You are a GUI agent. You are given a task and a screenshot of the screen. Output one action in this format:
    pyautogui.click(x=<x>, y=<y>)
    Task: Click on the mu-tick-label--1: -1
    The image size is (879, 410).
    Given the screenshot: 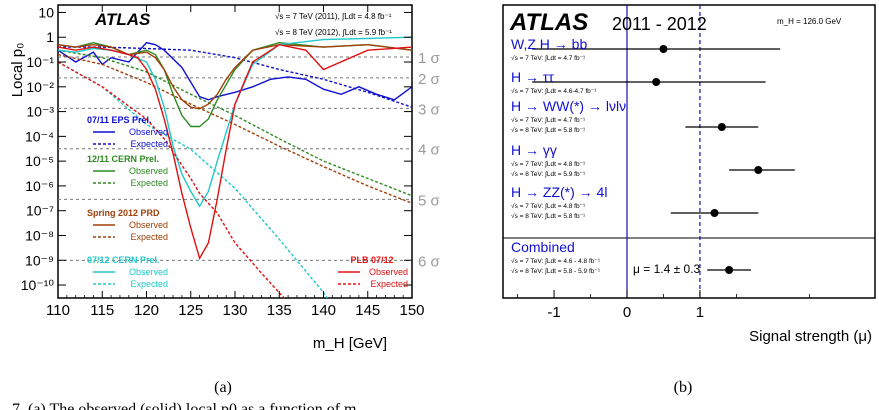 What is the action you would take?
    pyautogui.click(x=553, y=312)
    